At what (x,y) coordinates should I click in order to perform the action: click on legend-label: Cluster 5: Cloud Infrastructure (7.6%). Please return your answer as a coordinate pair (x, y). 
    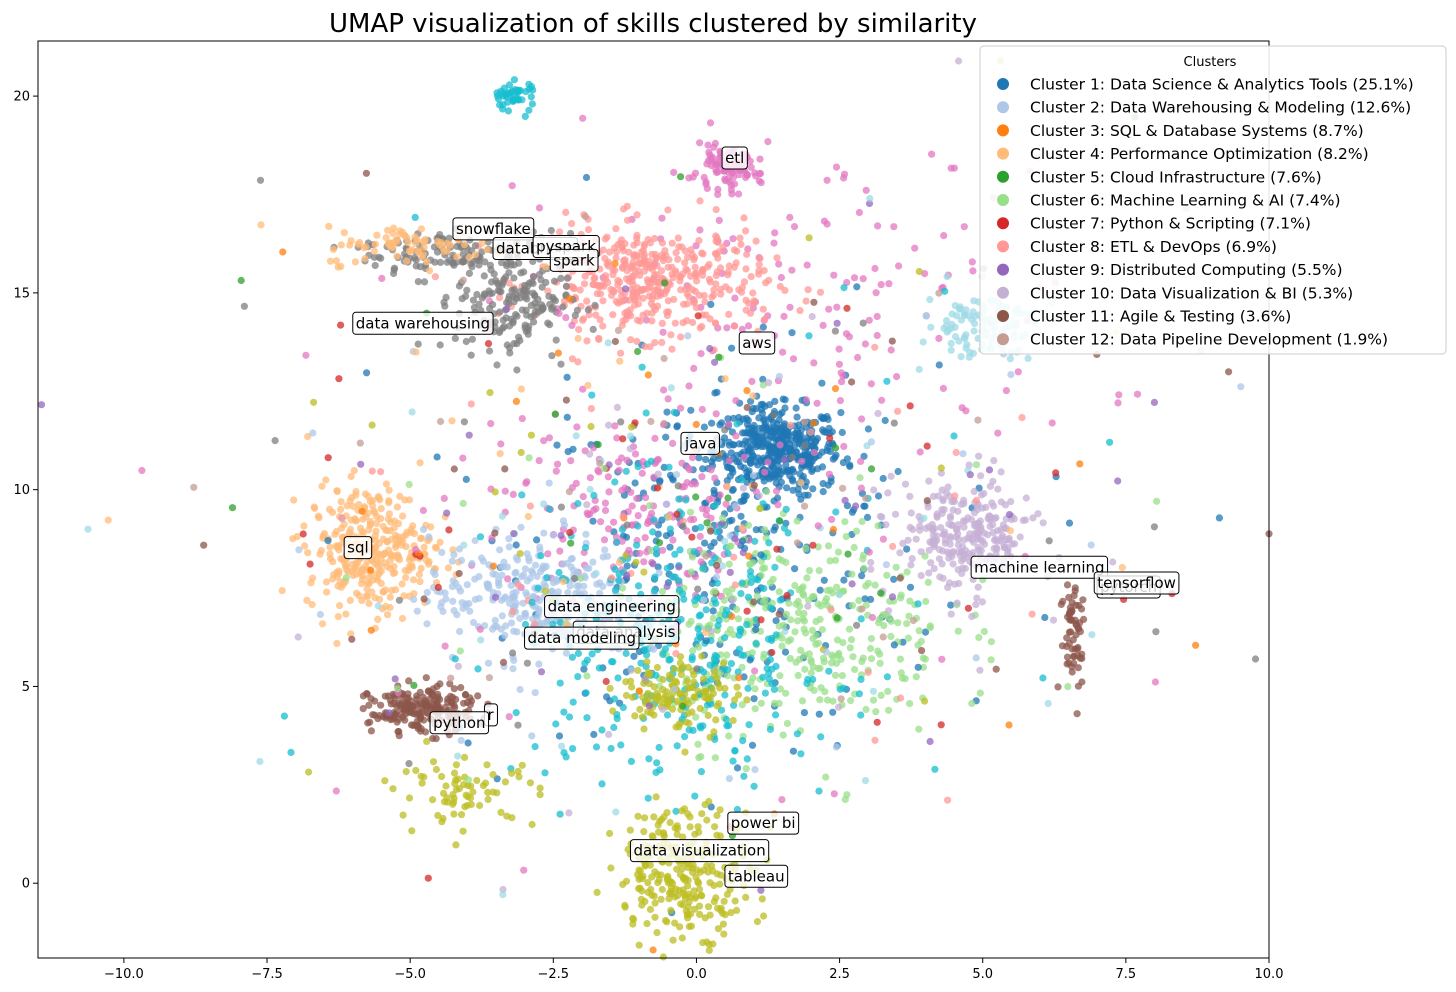
    Looking at the image, I should click on (1176, 177).